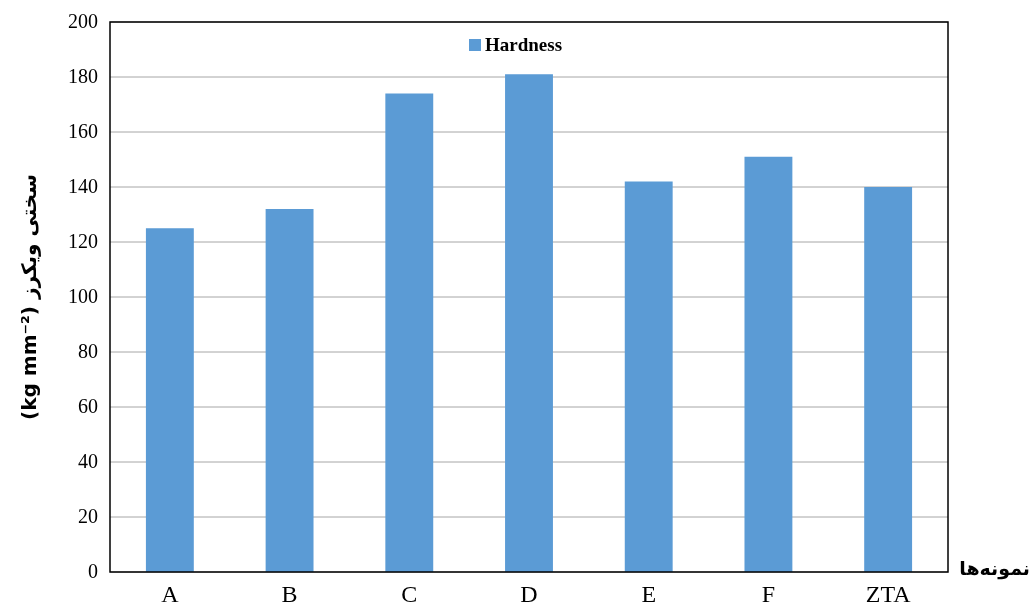 This screenshot has width=1035, height=606. I want to click on x-tick-label: A, so click(170, 593).